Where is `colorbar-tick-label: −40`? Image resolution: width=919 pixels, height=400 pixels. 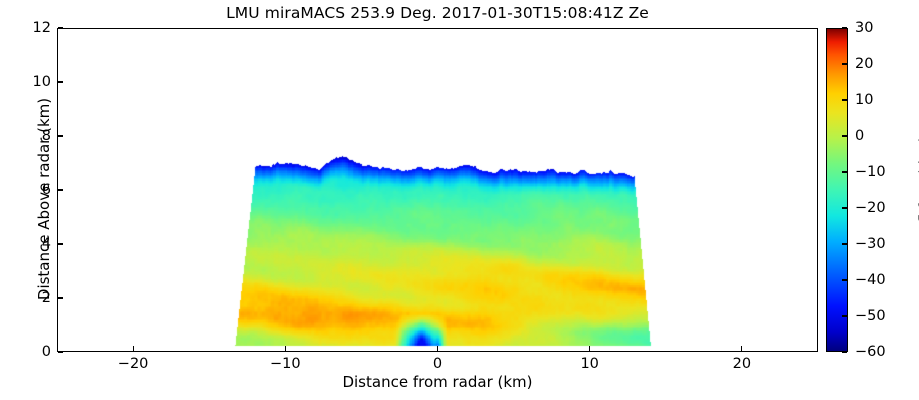
colorbar-tick-label: −40 is located at coordinates (870, 280).